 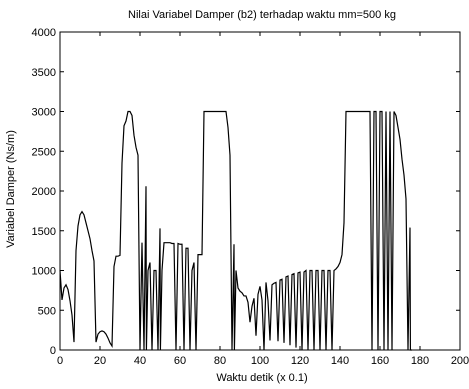 I want to click on y-tick-label: 1000, so click(x=44, y=272).